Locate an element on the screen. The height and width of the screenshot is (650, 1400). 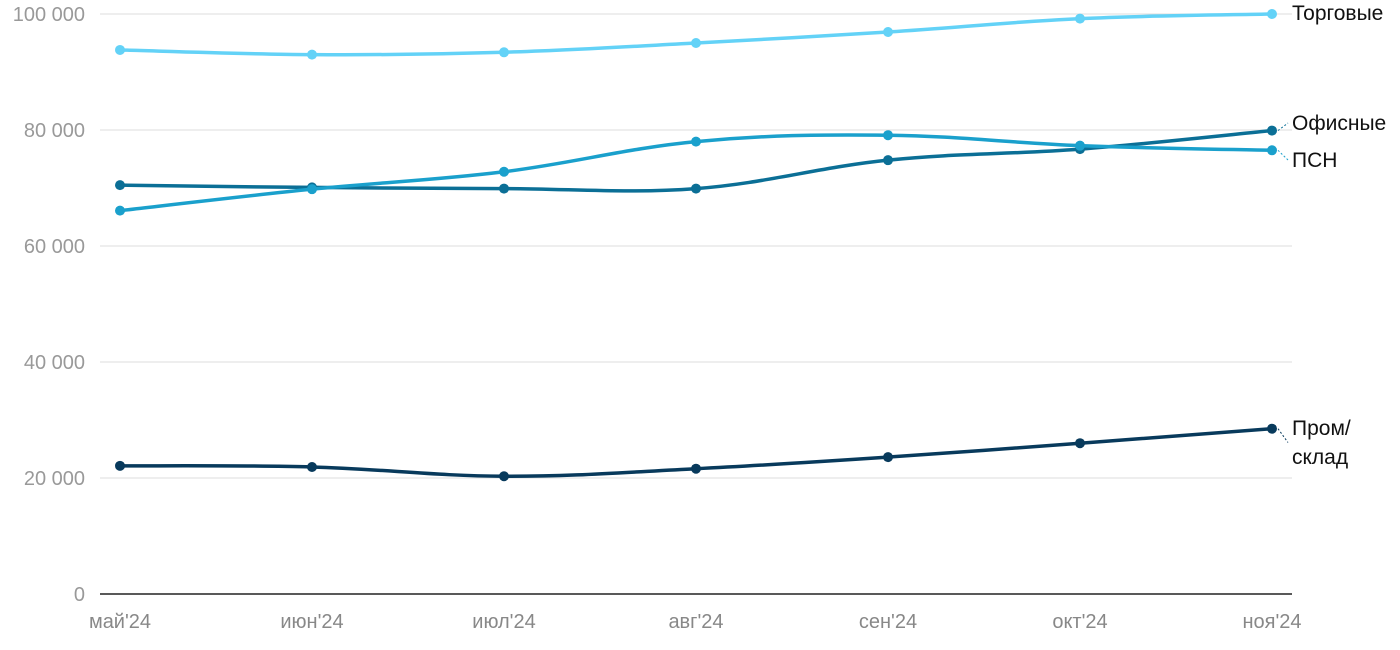
y-tick-label: 80 000 is located at coordinates (54, 131).